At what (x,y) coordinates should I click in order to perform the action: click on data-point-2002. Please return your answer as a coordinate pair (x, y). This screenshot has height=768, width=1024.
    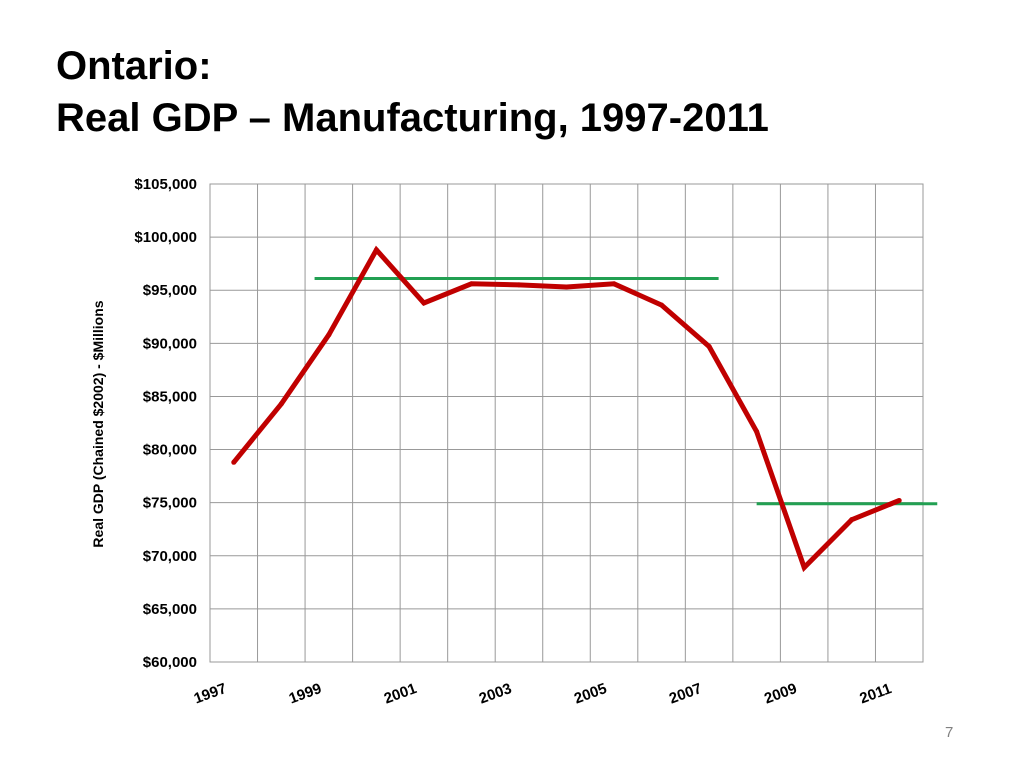
    Looking at the image, I should click on (471, 284).